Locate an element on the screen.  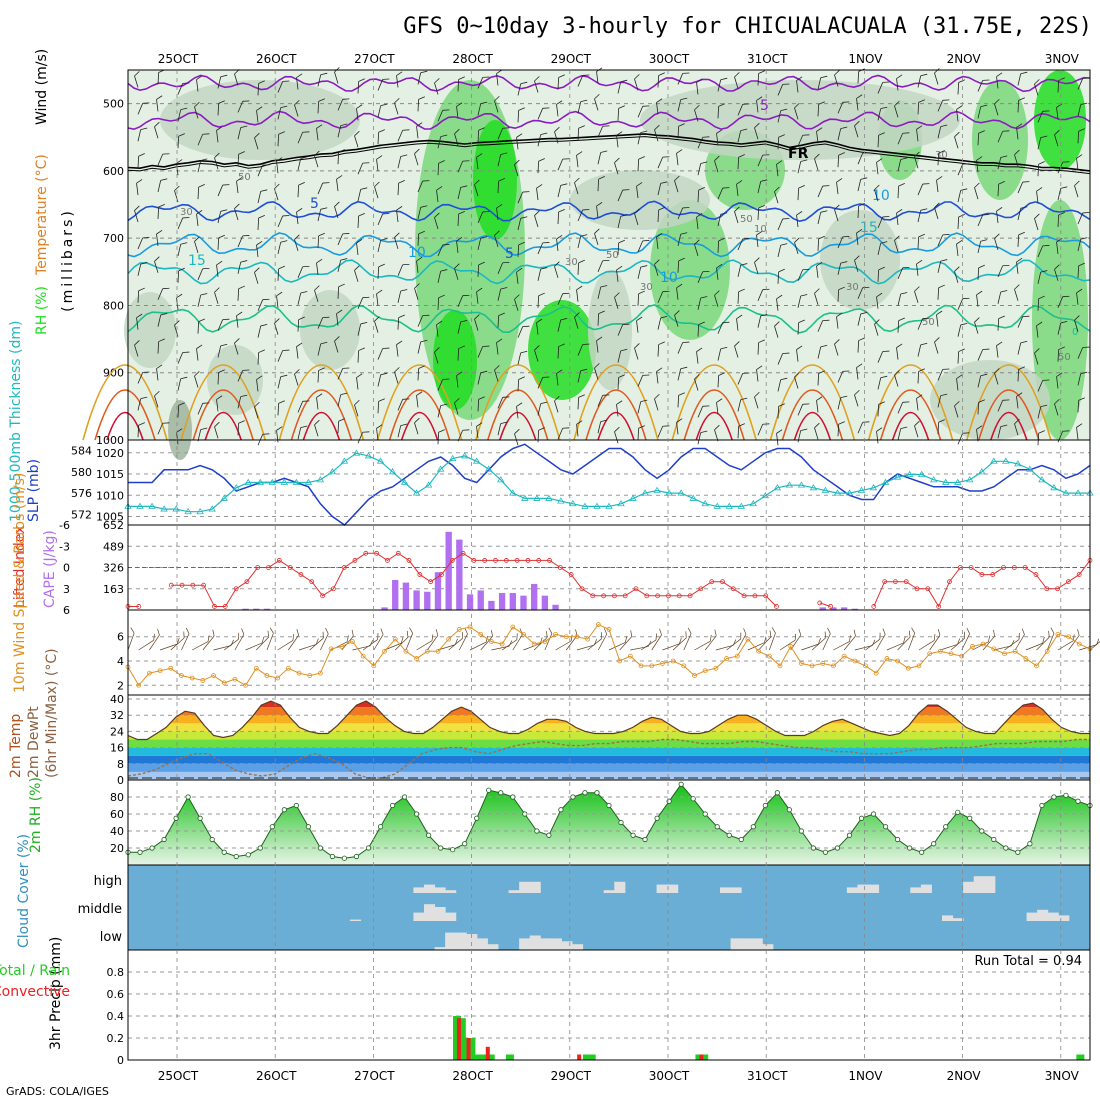
rh-area is located at coordinates (609, 824).